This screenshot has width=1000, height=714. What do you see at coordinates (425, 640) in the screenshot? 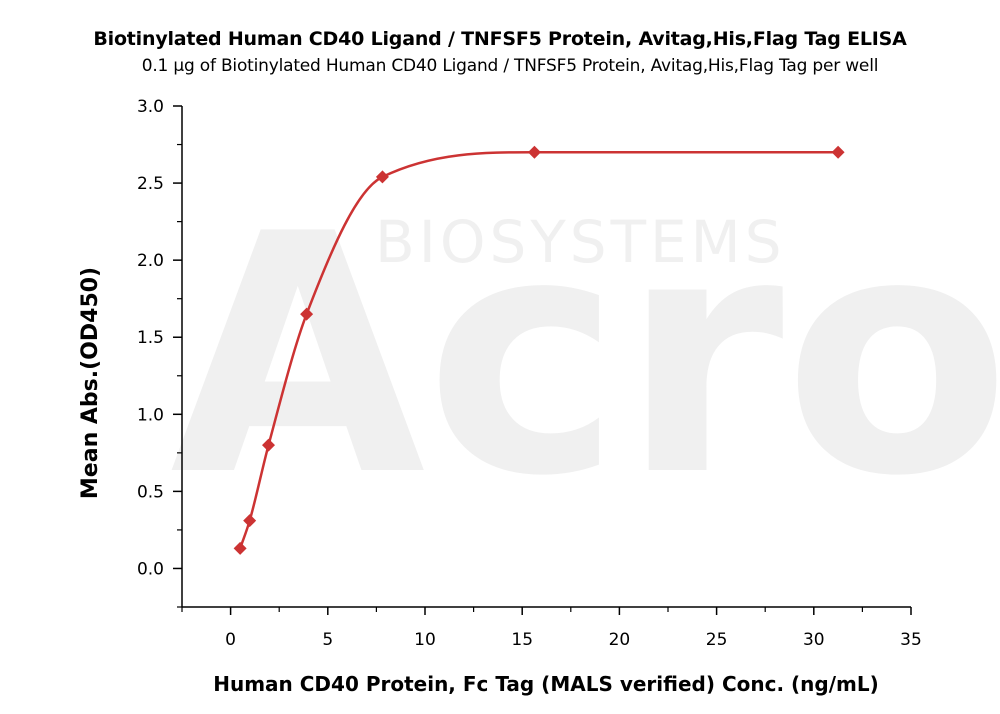
I see `x-tick-label: 10` at bounding box center [425, 640].